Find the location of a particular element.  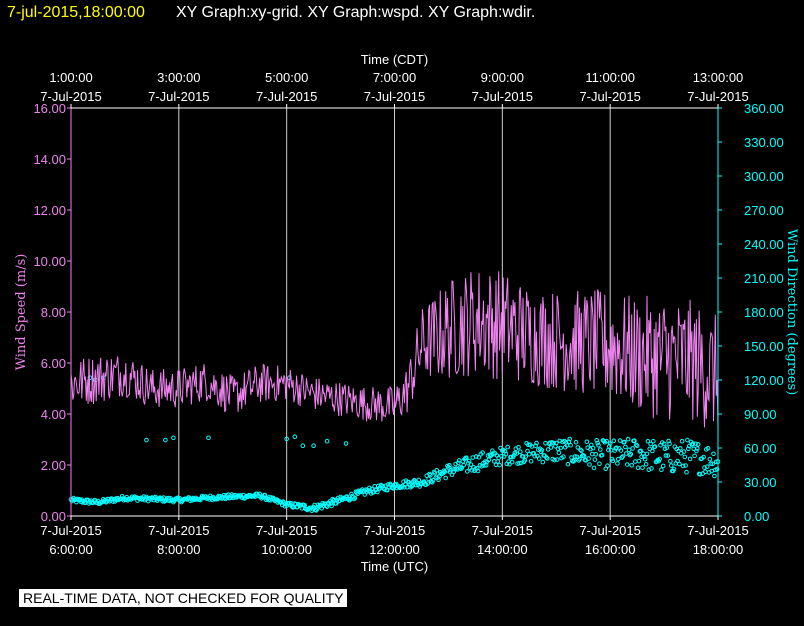

right-tick-label: 240.00 is located at coordinates (764, 244).